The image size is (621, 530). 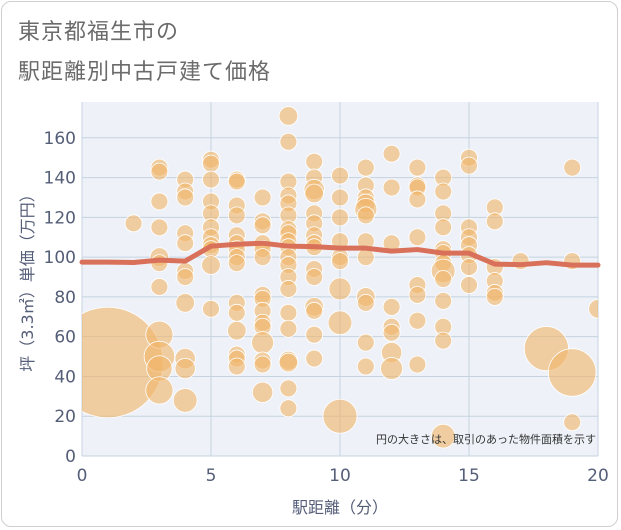 What do you see at coordinates (70, 457) in the screenshot?
I see `y-tick-label: 0` at bounding box center [70, 457].